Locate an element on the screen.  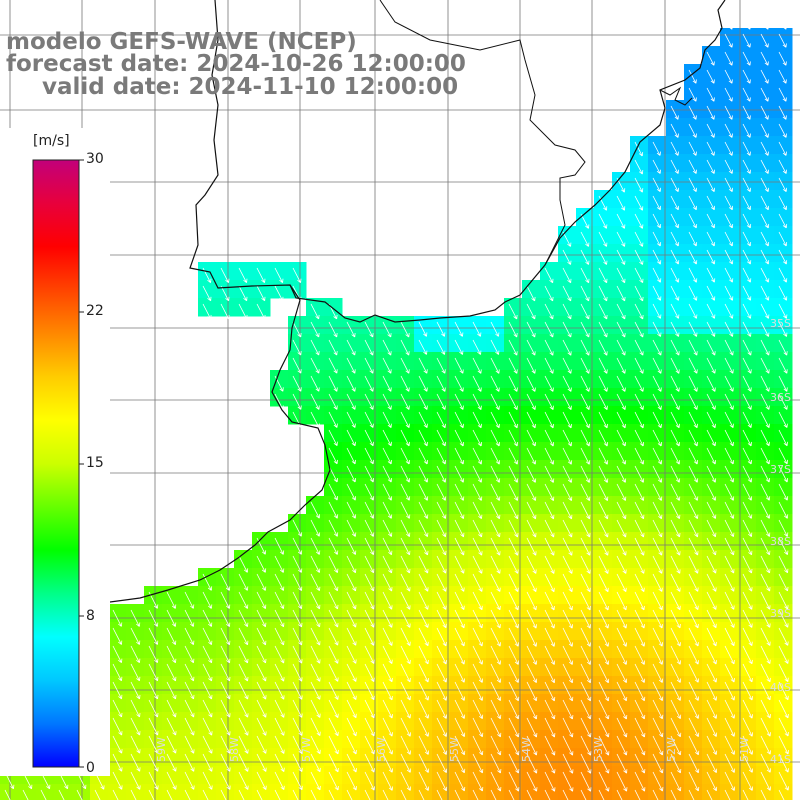
lon-label: 56W is located at coordinates (381, 749).